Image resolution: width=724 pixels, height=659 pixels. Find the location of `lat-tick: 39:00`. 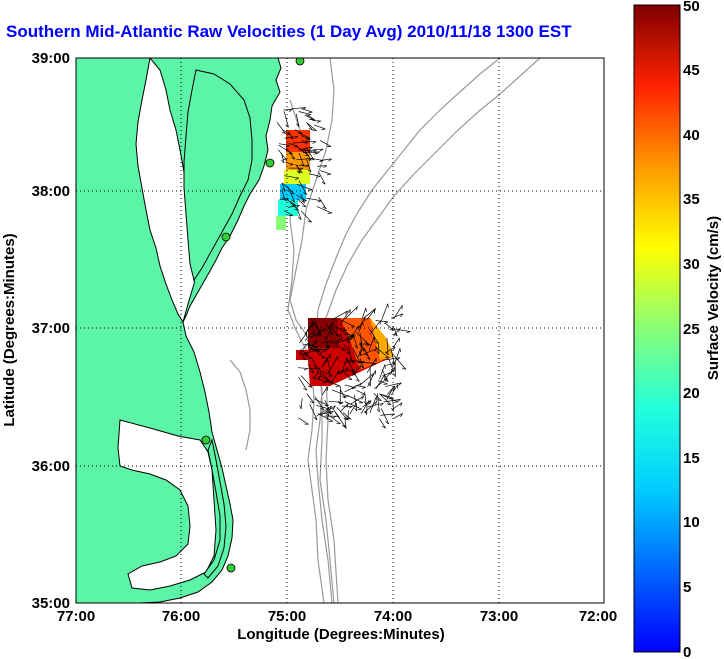

lat-tick: 39:00 is located at coordinates (51, 58).